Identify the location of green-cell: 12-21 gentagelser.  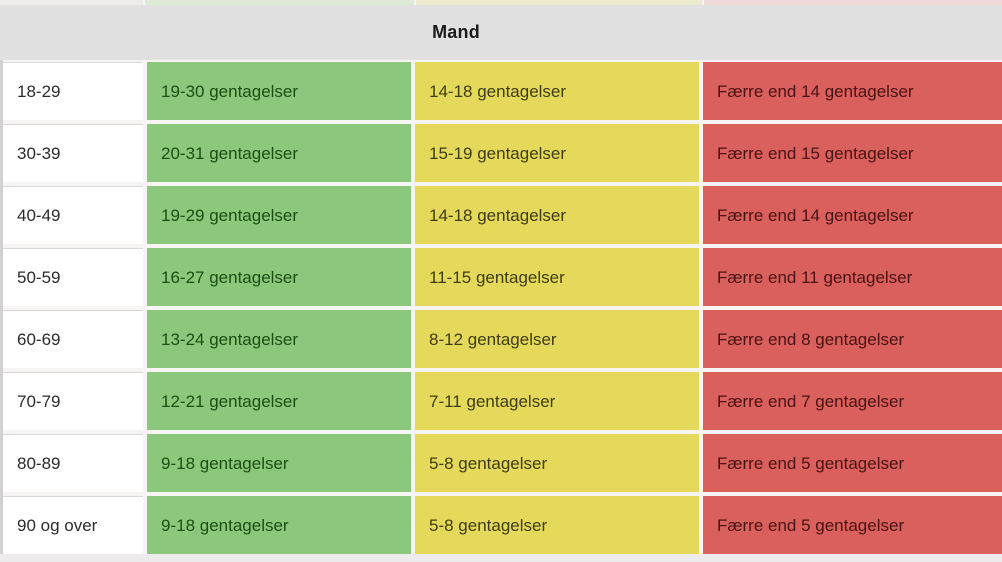
(279, 401).